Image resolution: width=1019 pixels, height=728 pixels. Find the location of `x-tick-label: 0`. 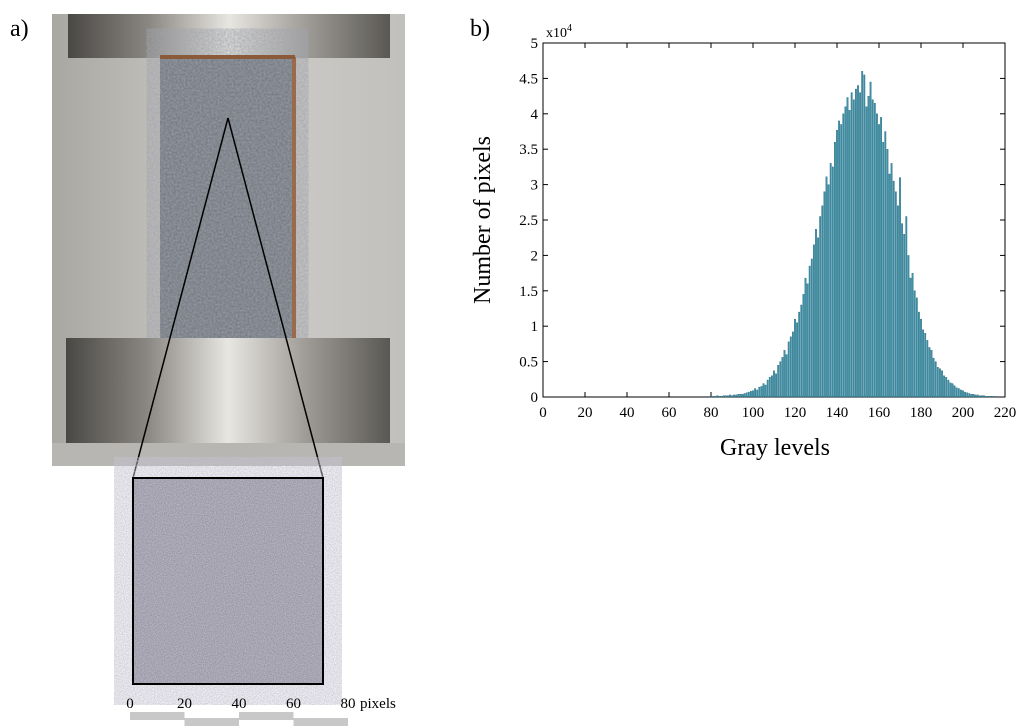

x-tick-label: 0 is located at coordinates (543, 413).